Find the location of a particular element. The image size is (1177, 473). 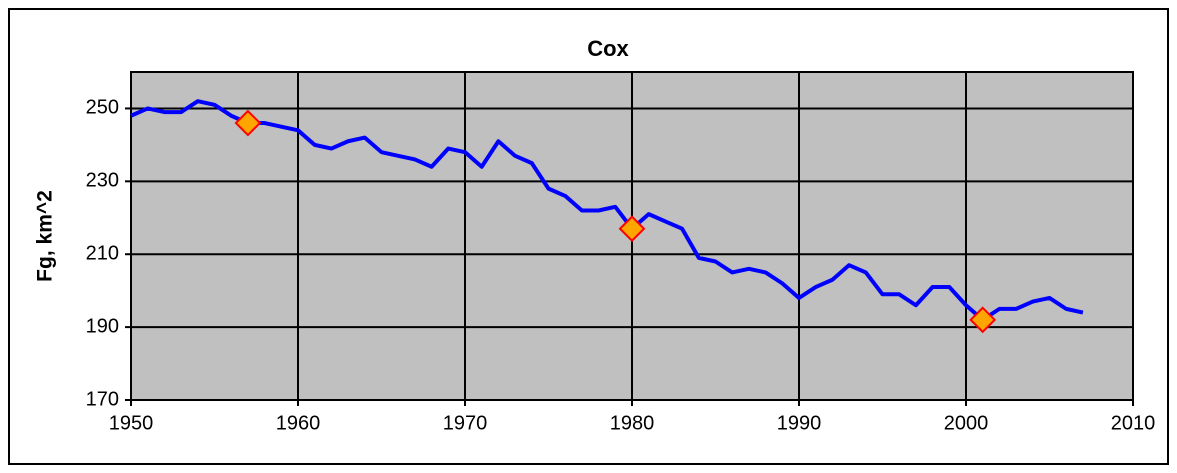

x-tick-label: 1960 is located at coordinates (298, 423).